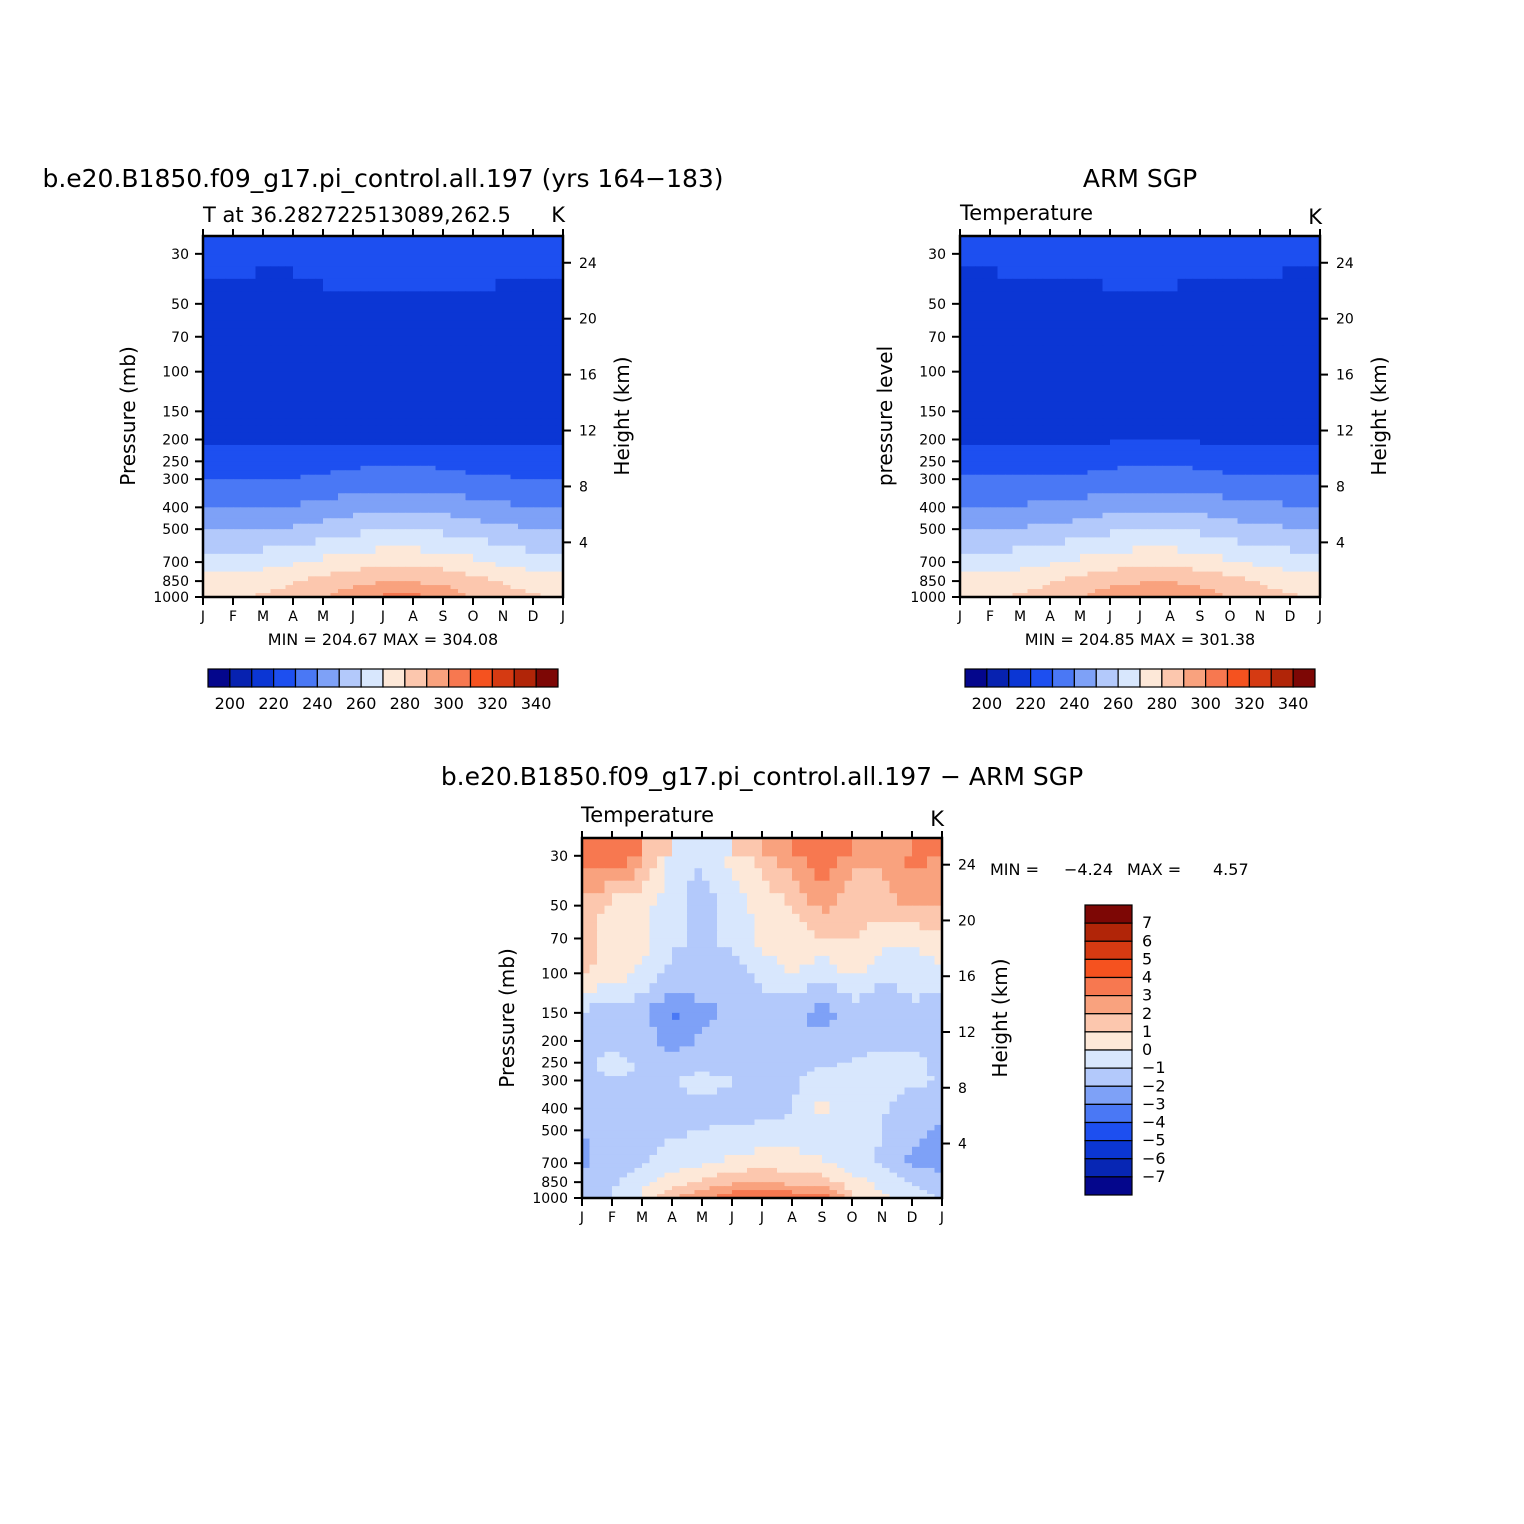  Describe the element at coordinates (1170, 617) in the screenshot. I see `x-tick-label: A` at that location.